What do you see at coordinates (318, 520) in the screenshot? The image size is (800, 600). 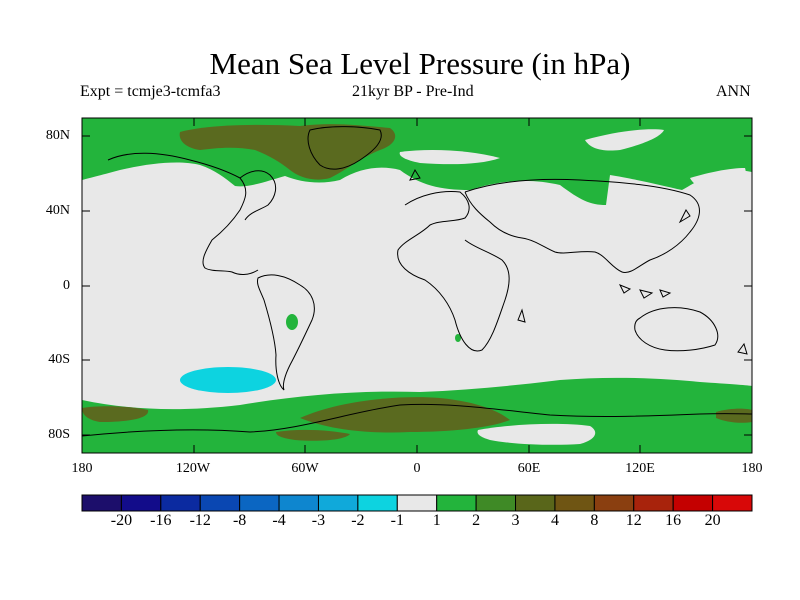 I see `colorbar-label: -3` at bounding box center [318, 520].